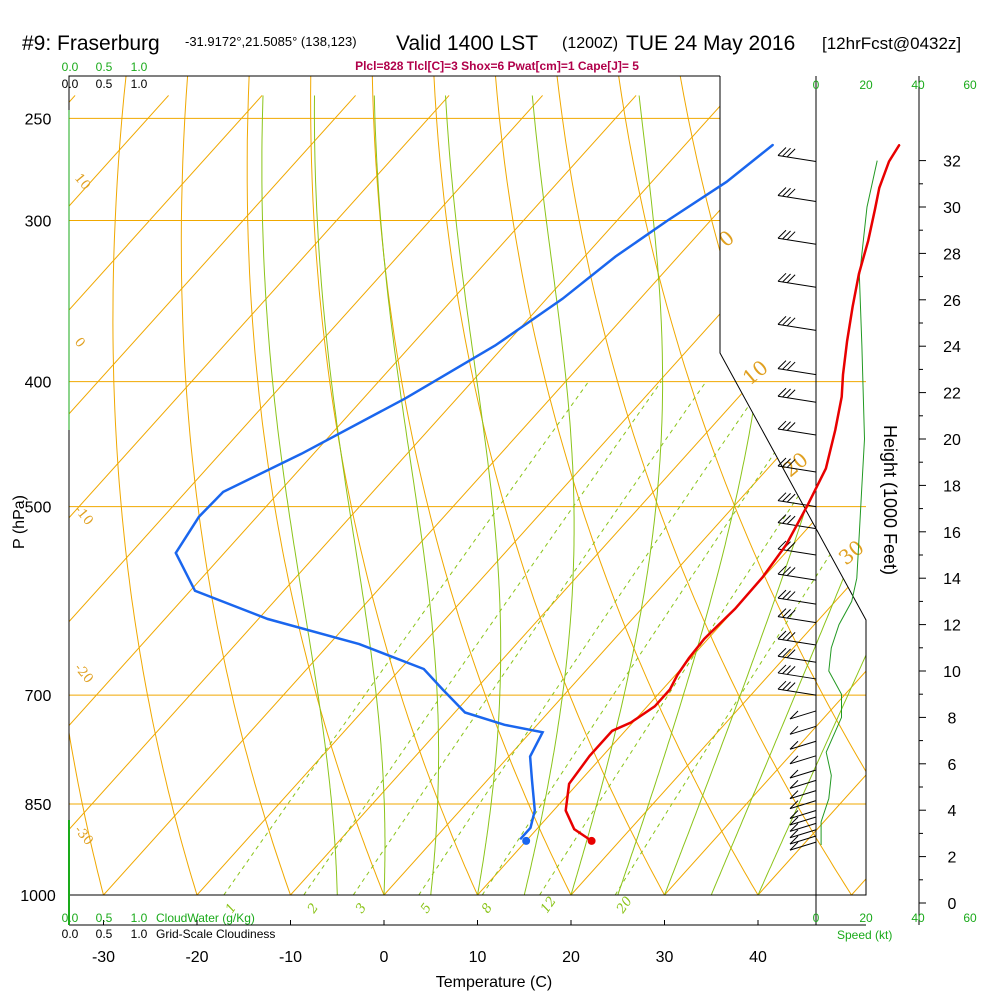 This screenshot has width=1000, height=1000. What do you see at coordinates (866, 918) in the screenshot?
I see `speed-tick-label-bottom: 20` at bounding box center [866, 918].